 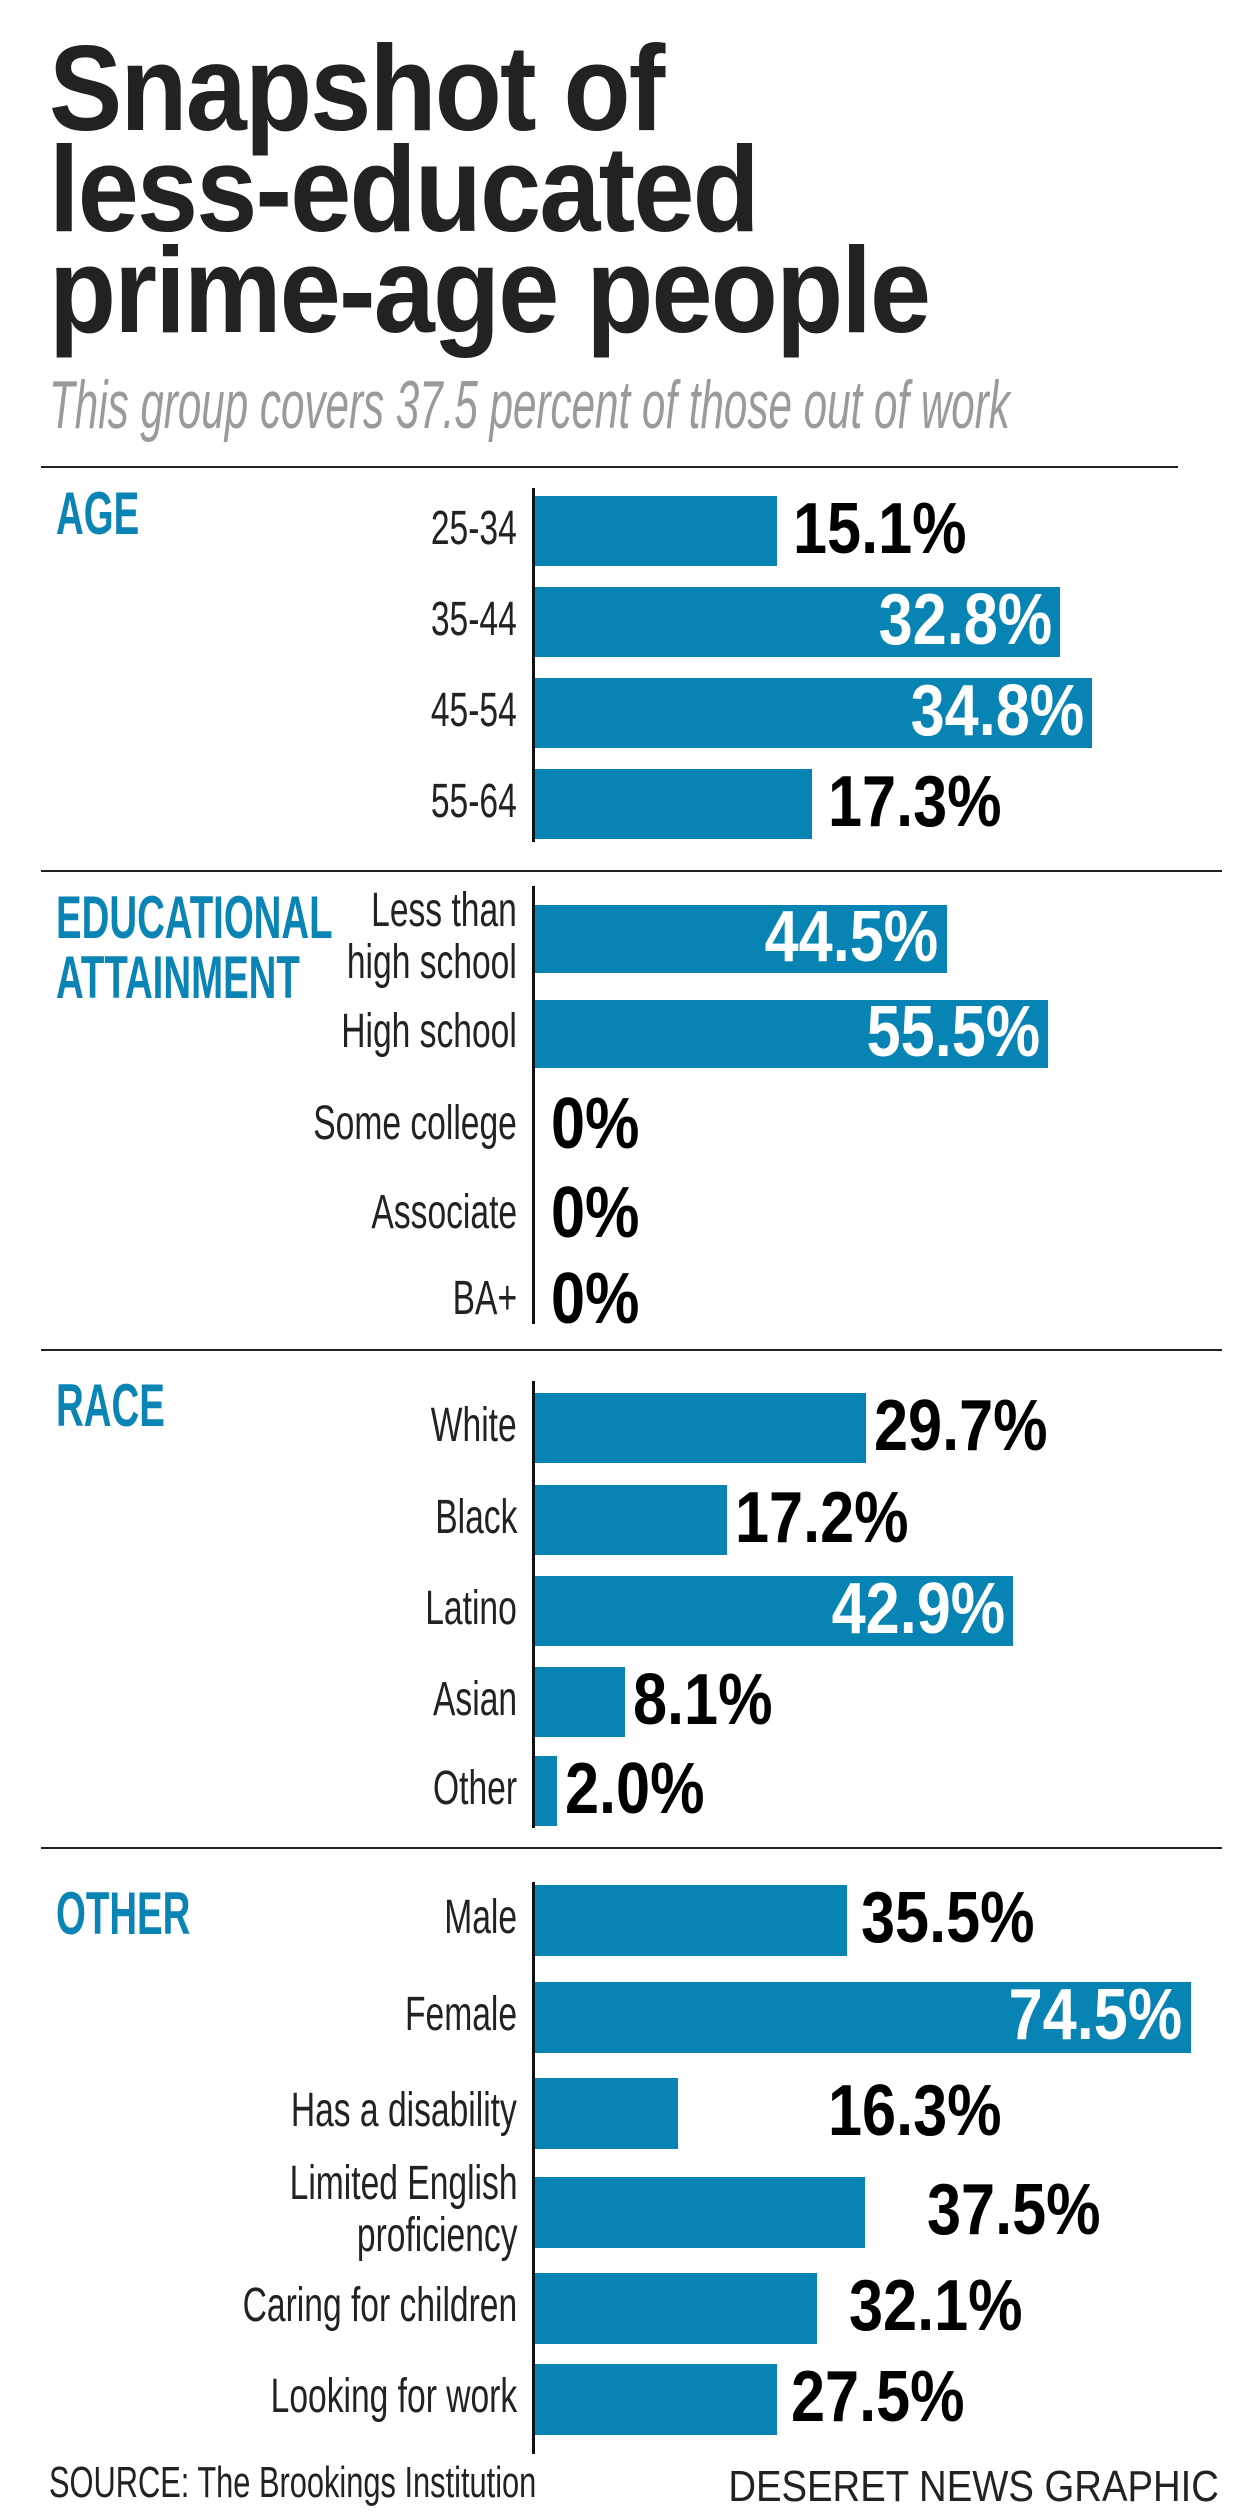 I want to click on section-label: AGE, so click(x=98, y=513).